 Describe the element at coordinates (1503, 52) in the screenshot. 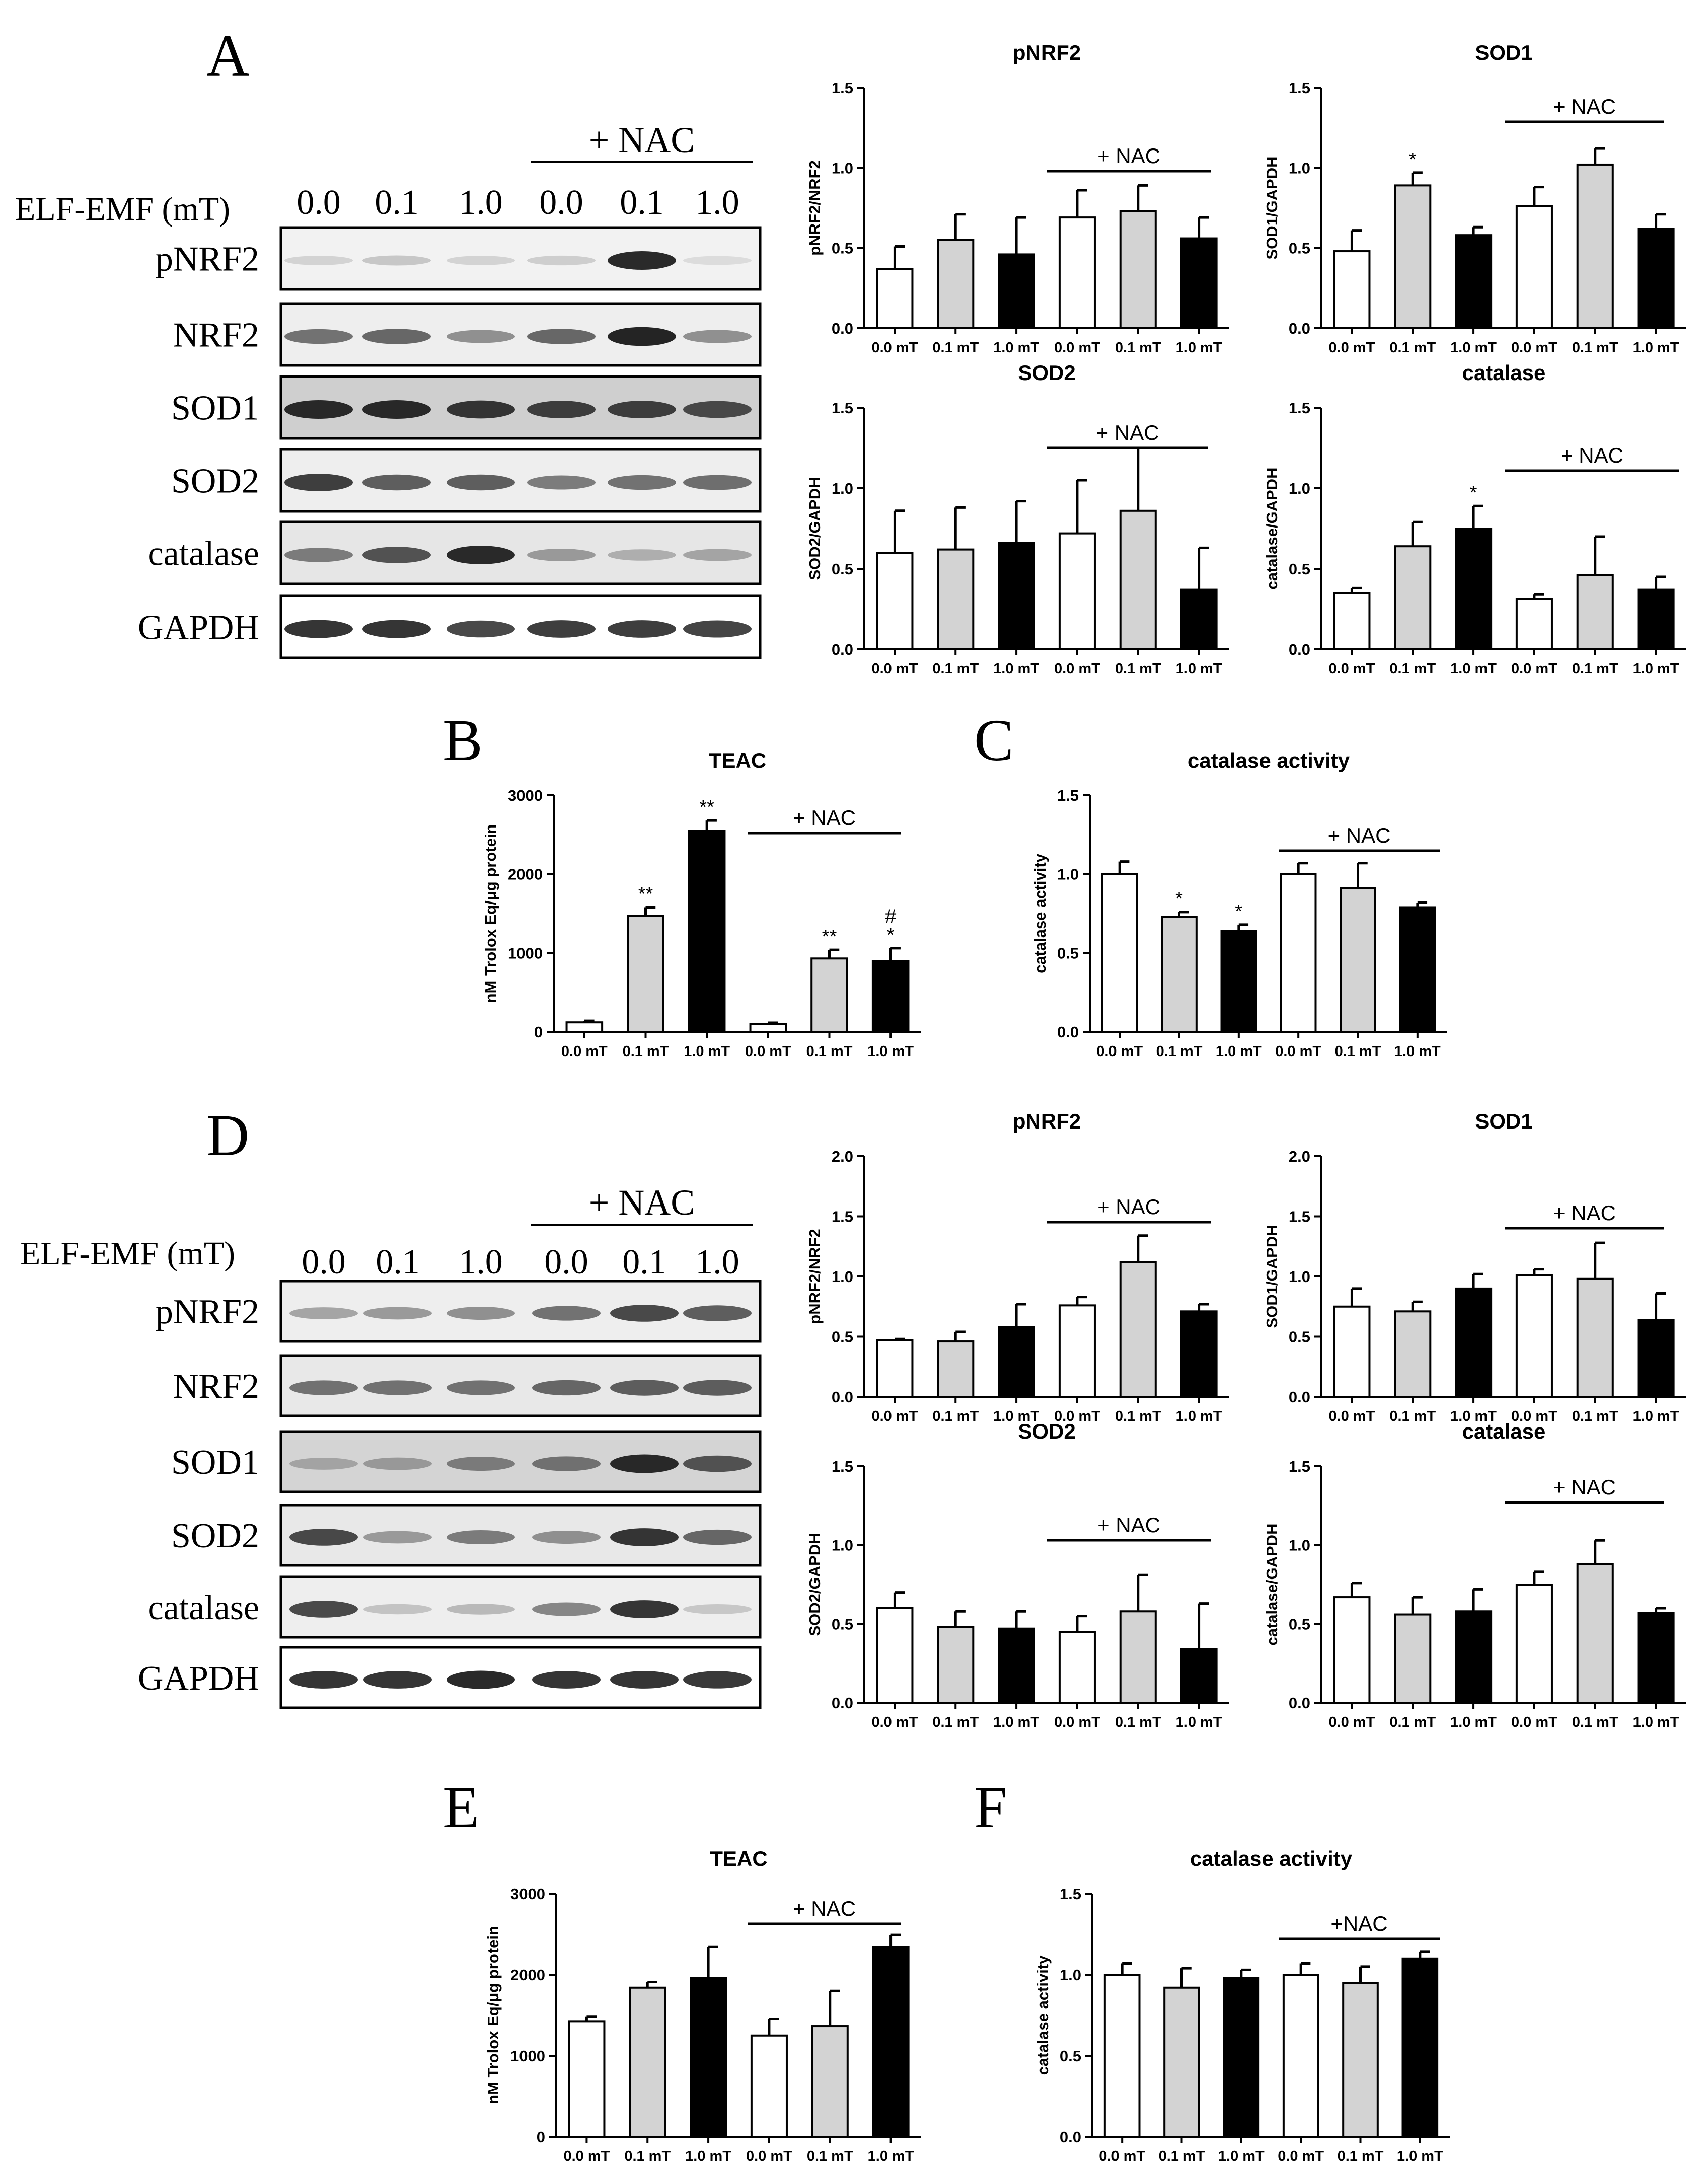

I see `chart-title: SOD1` at that location.